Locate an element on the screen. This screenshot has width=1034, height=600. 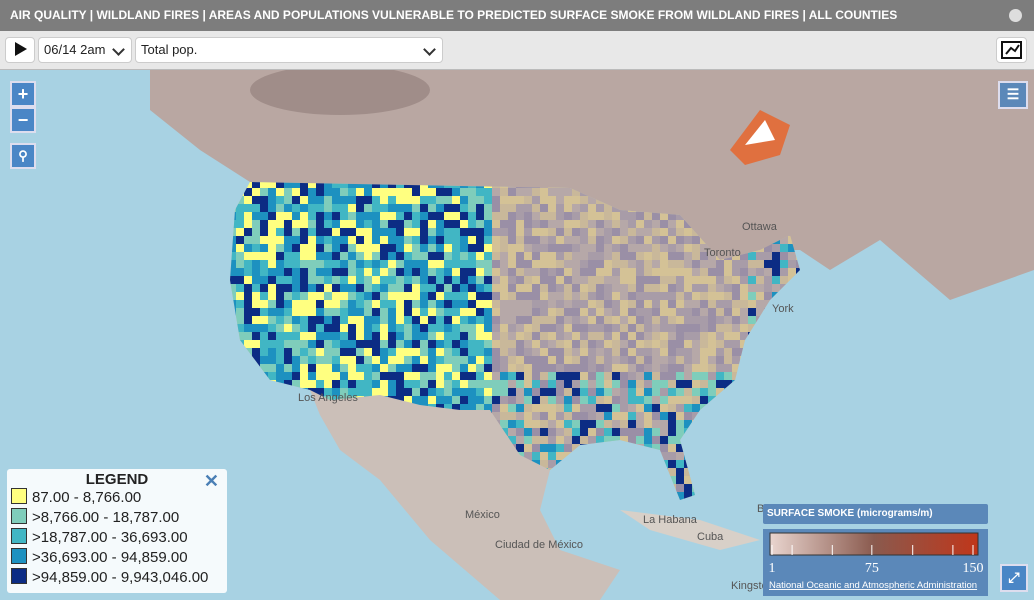
layers: ☰ is located at coordinates (1013, 95).